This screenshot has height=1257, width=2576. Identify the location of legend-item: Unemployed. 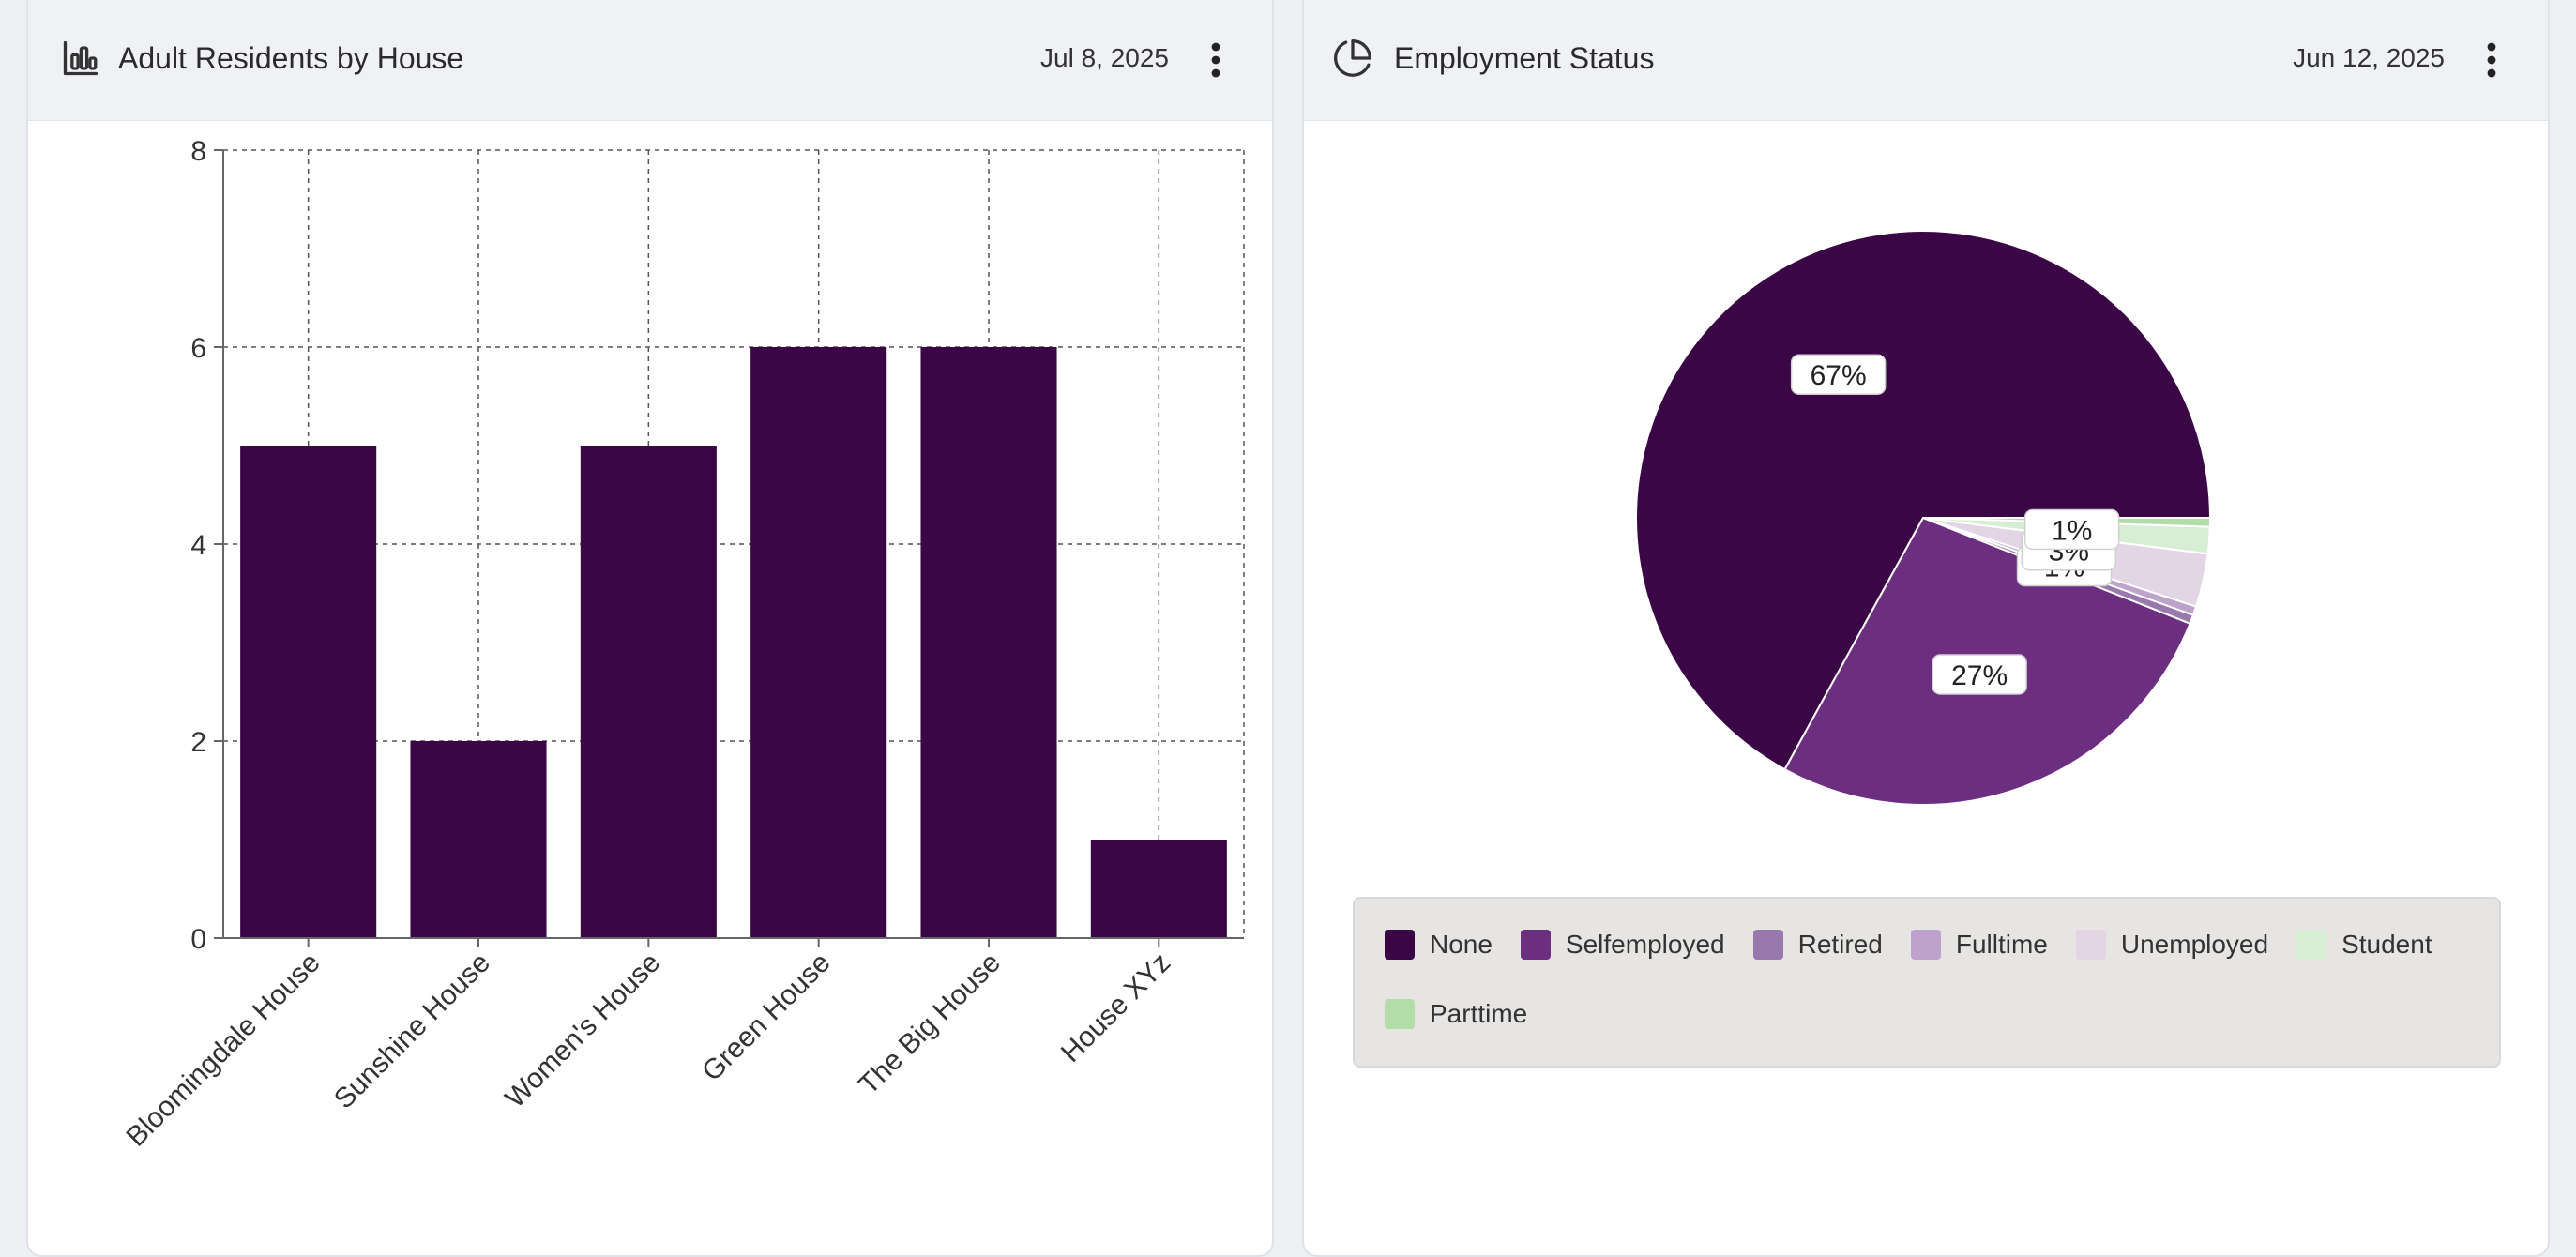
(2172, 944).